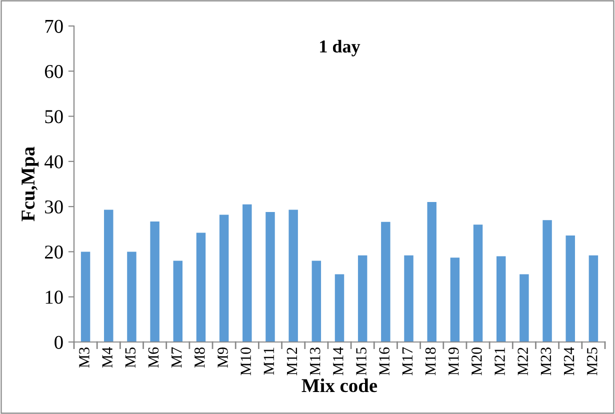 Image resolution: width=615 pixels, height=414 pixels. I want to click on x-tick-label: M14, so click(338, 361).